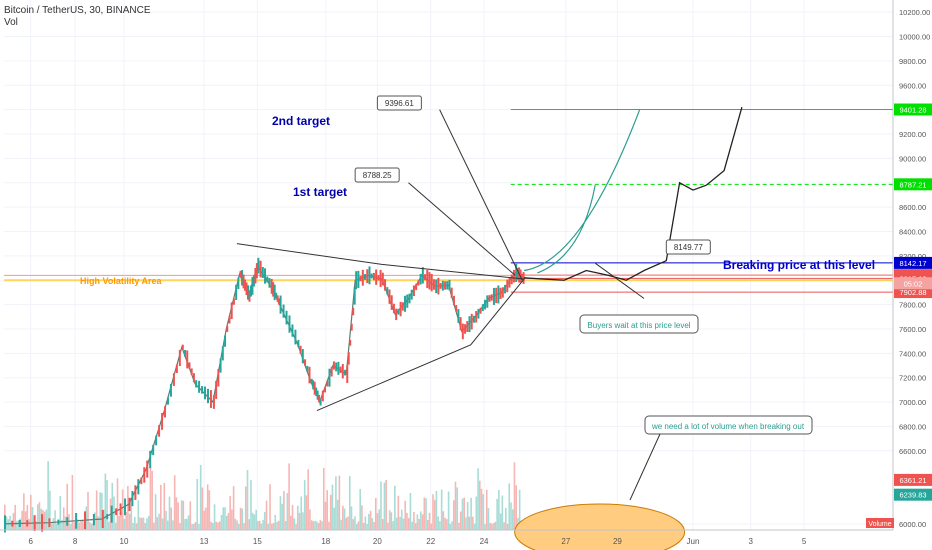  What do you see at coordinates (912, 480) in the screenshot?
I see `level-badge-label: 6361.21` at bounding box center [912, 480].